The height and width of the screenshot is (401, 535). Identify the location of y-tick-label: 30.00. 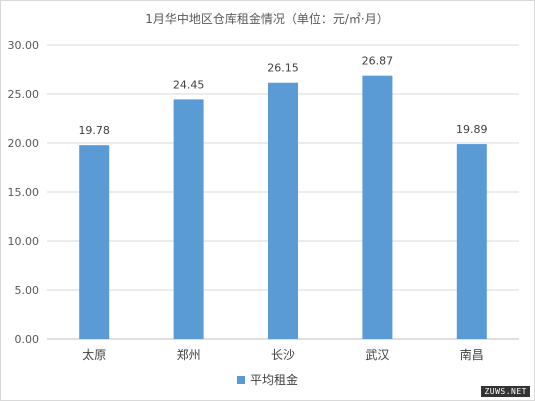
(24, 45).